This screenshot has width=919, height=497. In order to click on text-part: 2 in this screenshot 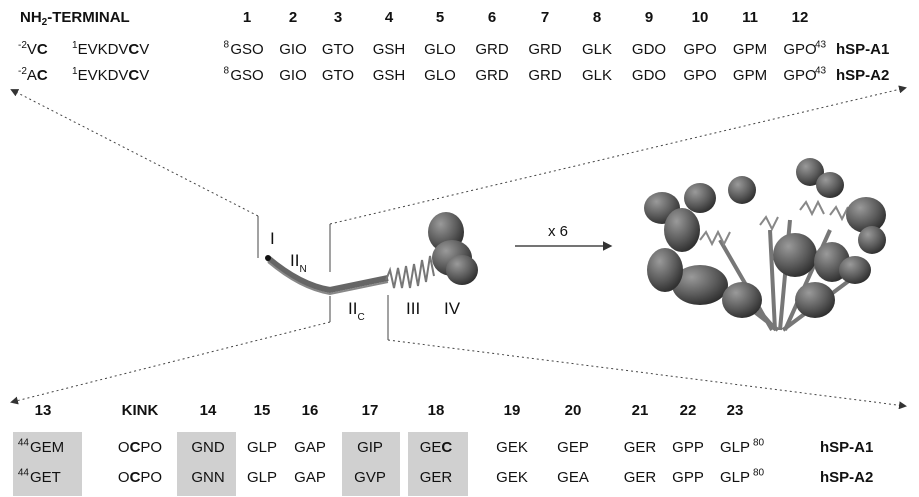, I will do `click(45, 22)`.